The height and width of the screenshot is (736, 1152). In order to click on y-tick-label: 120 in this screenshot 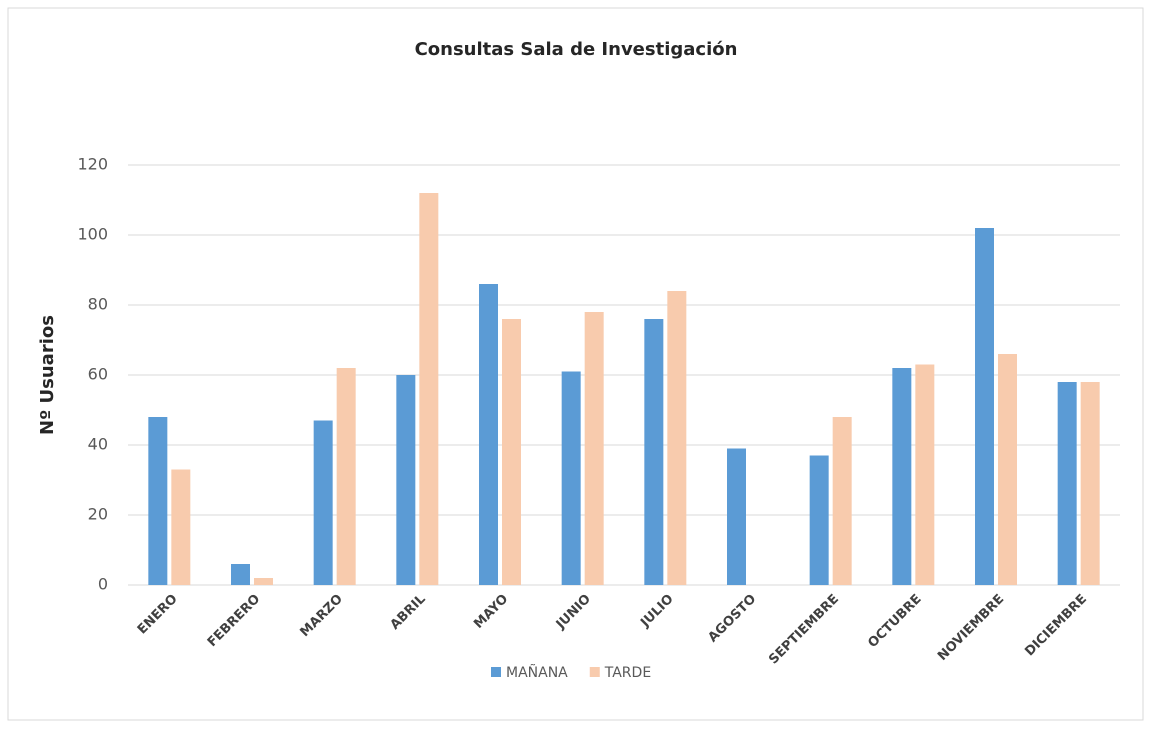, I will do `click(92, 164)`.